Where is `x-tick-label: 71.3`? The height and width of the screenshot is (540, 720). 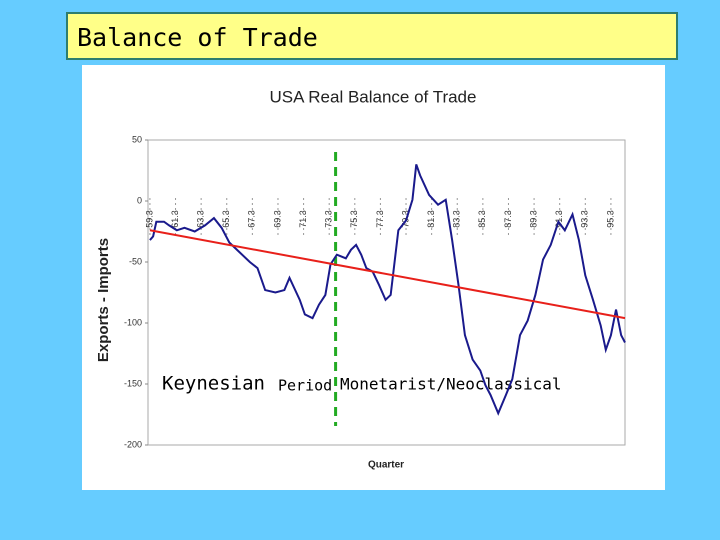
x-tick-label: 71.3 is located at coordinates (303, 219).